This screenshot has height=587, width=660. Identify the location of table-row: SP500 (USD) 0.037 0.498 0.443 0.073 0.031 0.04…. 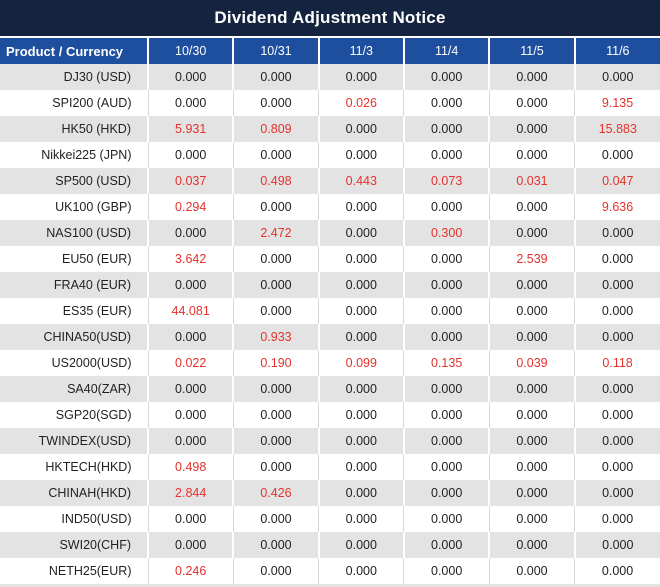
(330, 181).